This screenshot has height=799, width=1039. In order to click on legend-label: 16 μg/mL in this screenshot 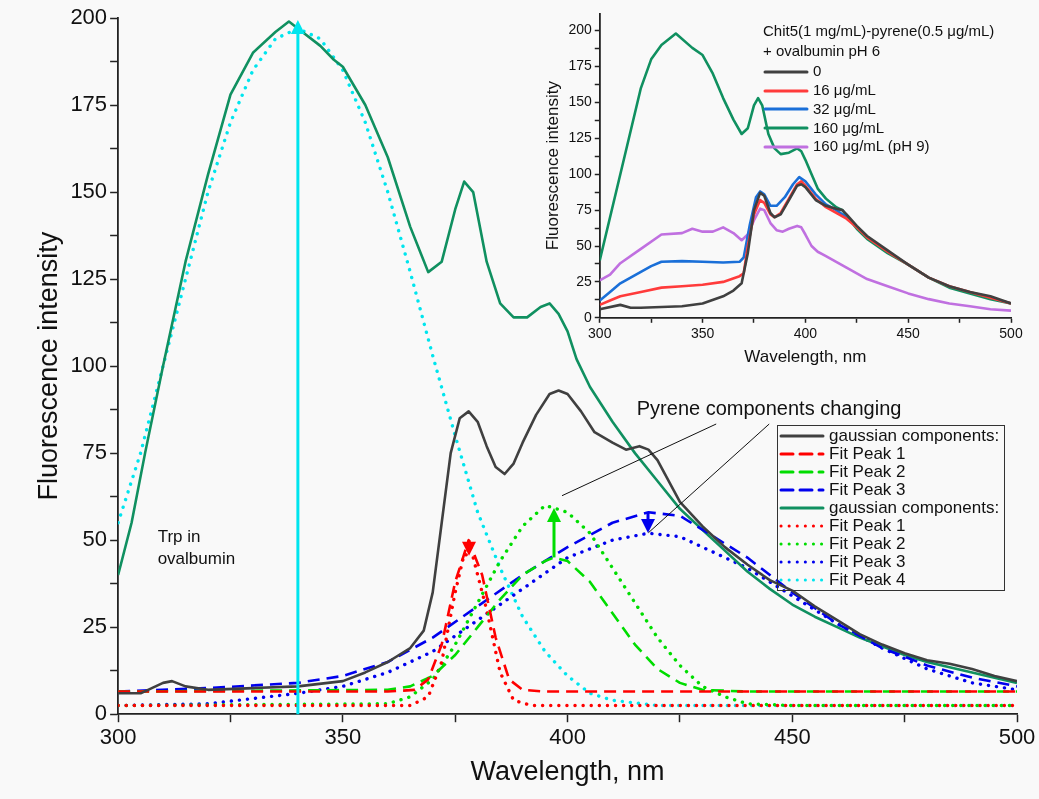, I will do `click(844, 90)`.